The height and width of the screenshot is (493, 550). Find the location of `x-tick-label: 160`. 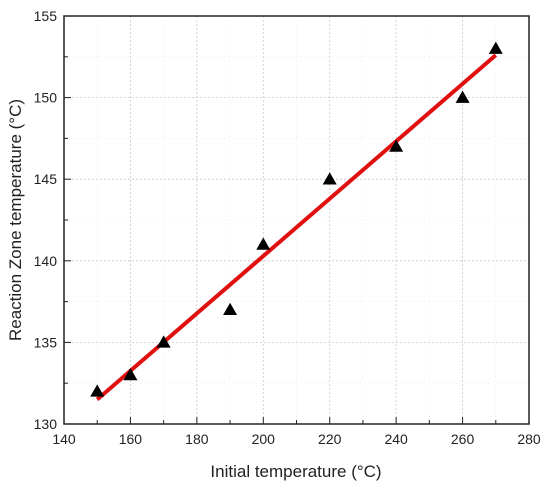

x-tick-label: 160 is located at coordinates (131, 439).